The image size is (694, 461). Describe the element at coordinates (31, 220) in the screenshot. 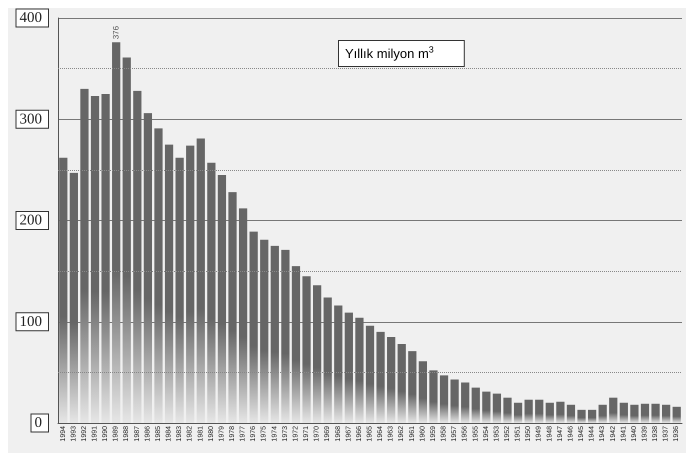

I see `y-tick-label: 200` at that location.